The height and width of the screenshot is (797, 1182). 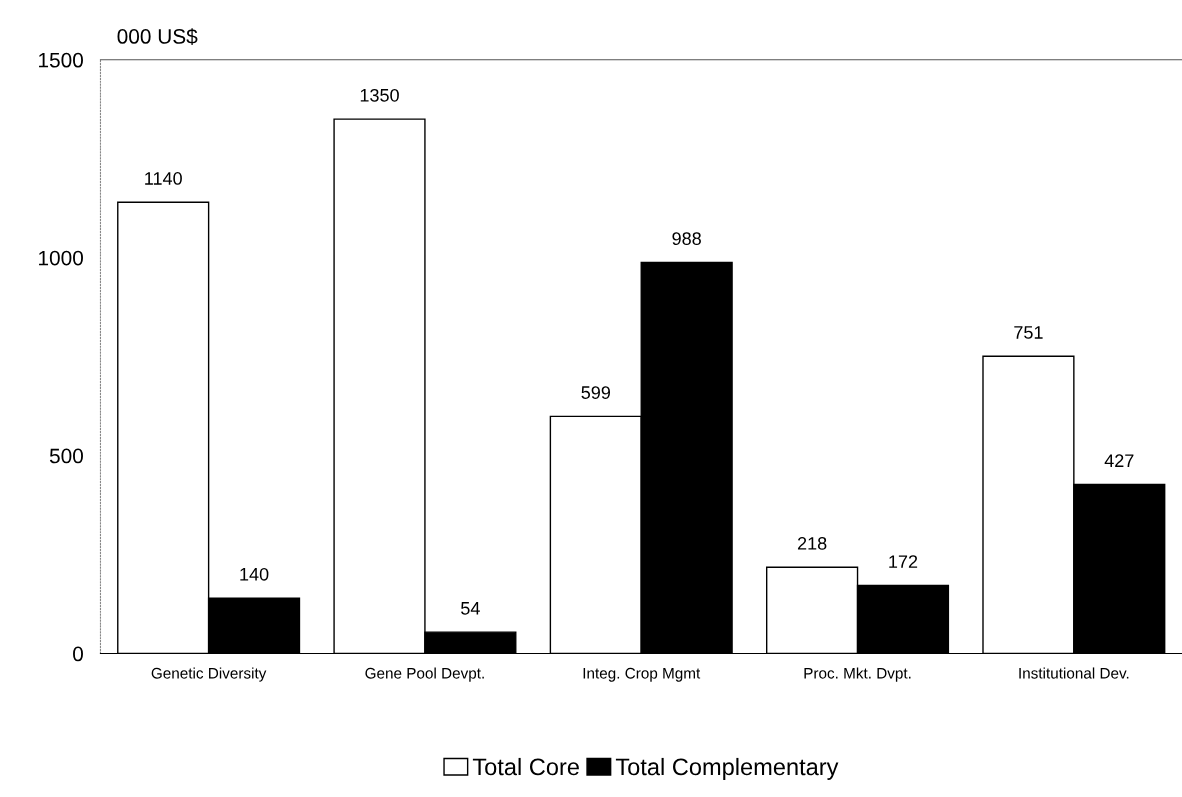 What do you see at coordinates (61, 258) in the screenshot?
I see `y-tick-label: 1000` at bounding box center [61, 258].